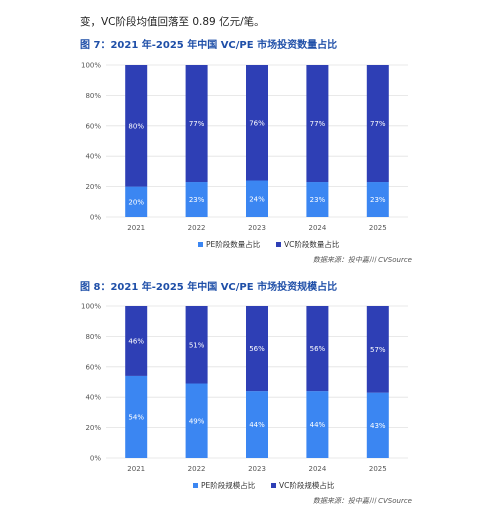 This screenshot has height=515, width=481. I want to click on bar-value-label: 20%, so click(136, 202).